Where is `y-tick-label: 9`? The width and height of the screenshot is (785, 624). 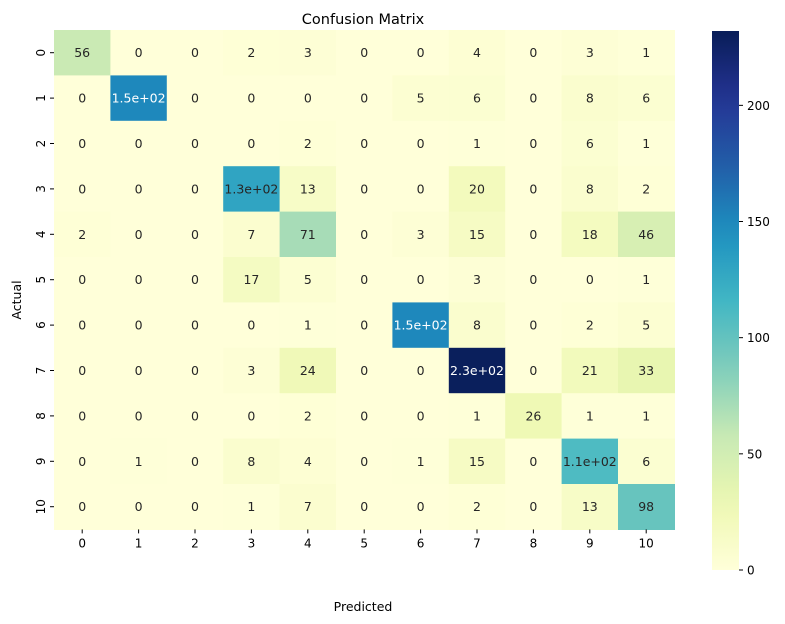 y-tick-label: 9 is located at coordinates (41, 461).